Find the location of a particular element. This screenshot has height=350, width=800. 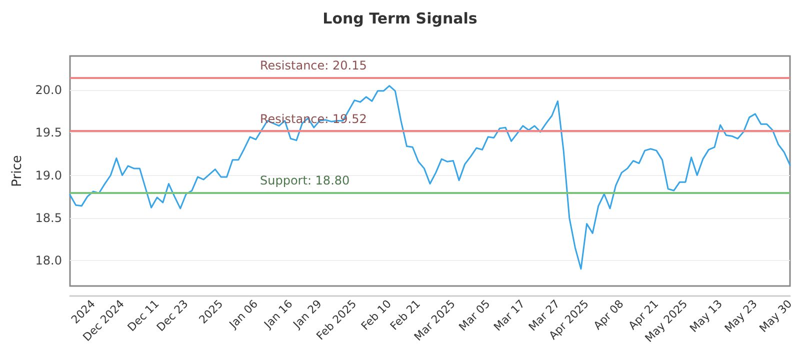

y-tick-label: 19.5 is located at coordinates (48, 133).